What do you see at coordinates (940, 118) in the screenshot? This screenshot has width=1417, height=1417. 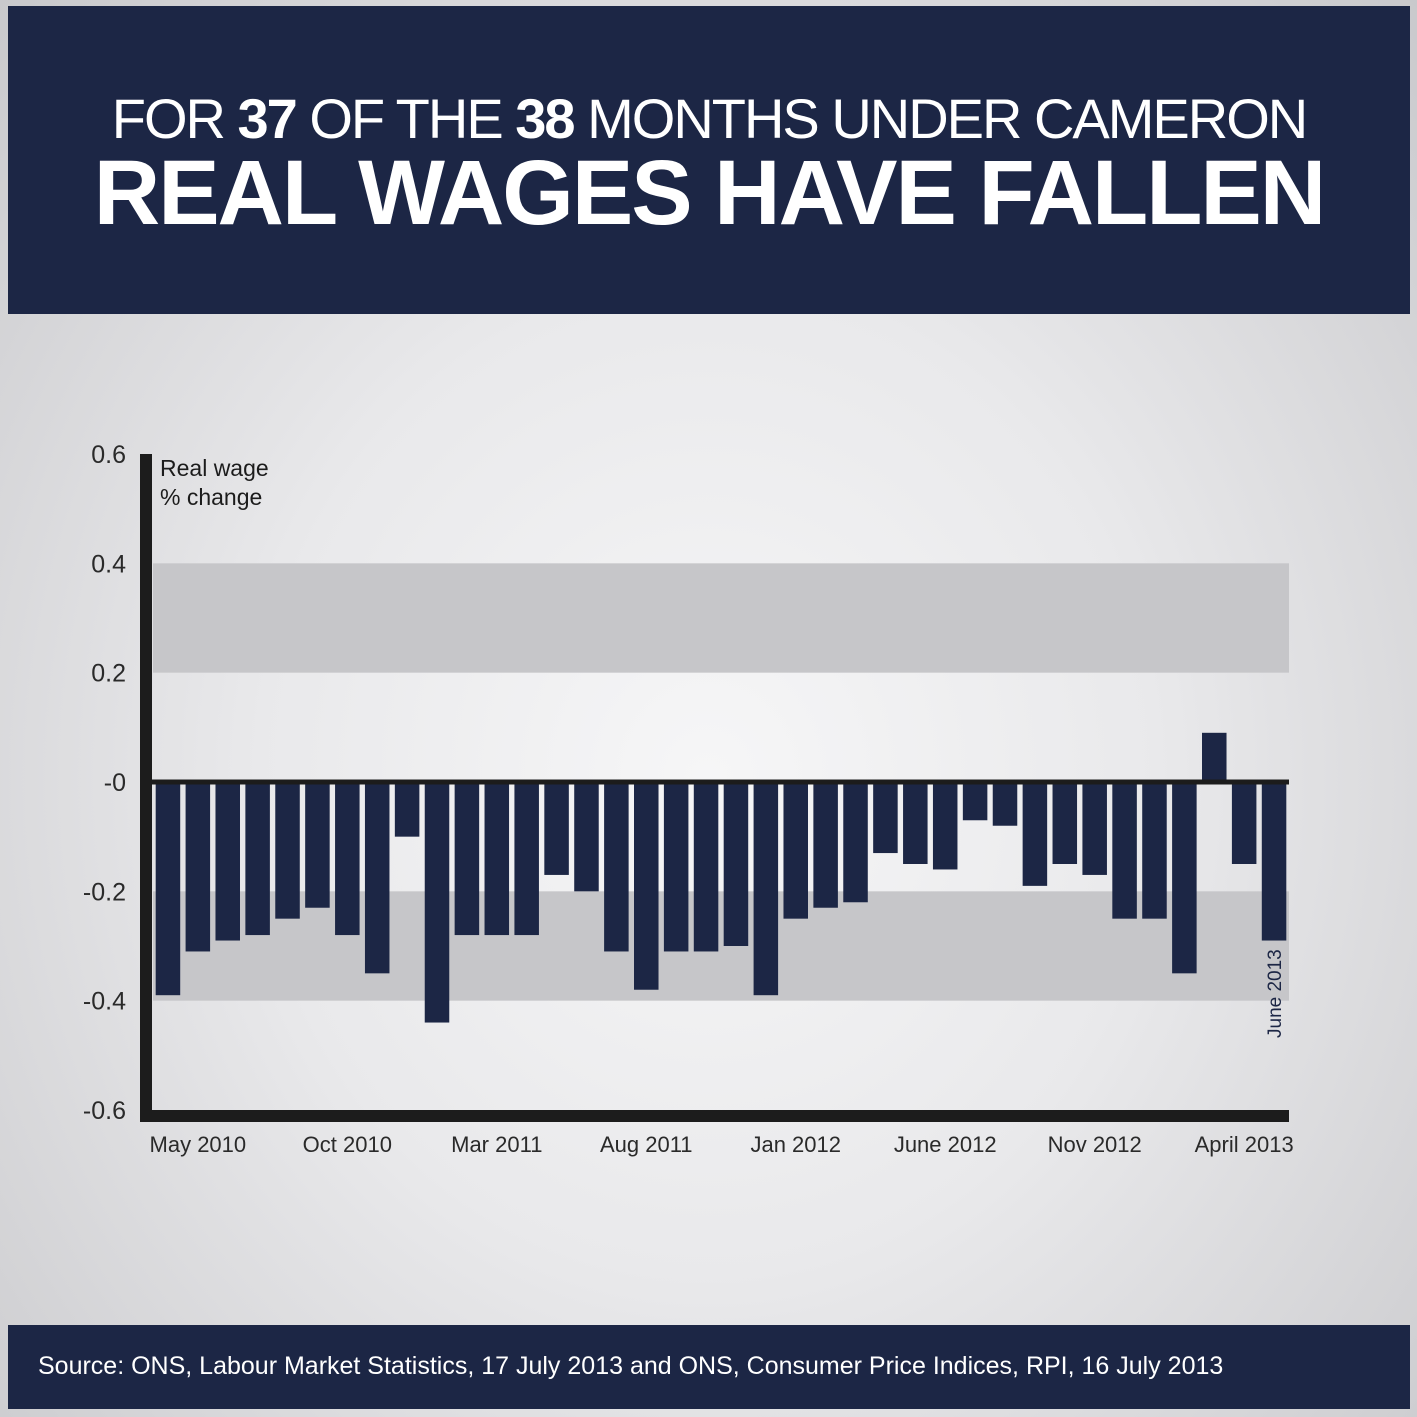 I see `headline-text: MONTHS UNDER CAMERON` at bounding box center [940, 118].